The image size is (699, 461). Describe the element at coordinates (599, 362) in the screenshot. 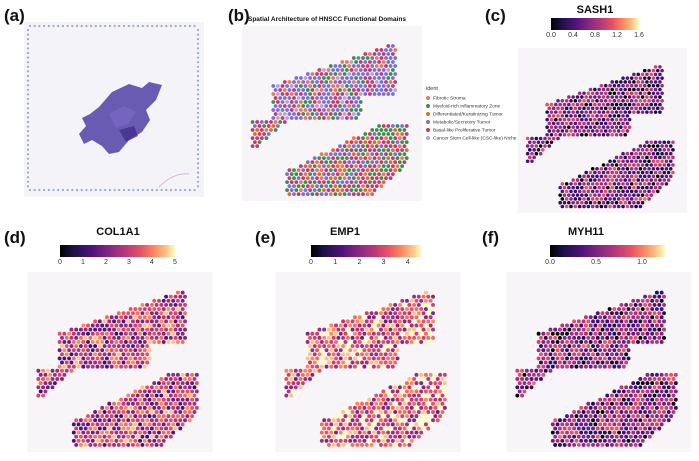

I see `expression-map-f` at that location.